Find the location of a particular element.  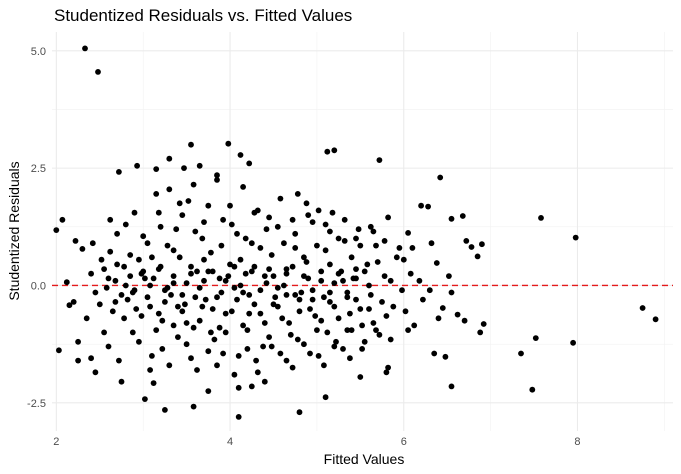

x-axis-ticks: 2 4 6 8 is located at coordinates (316, 442).